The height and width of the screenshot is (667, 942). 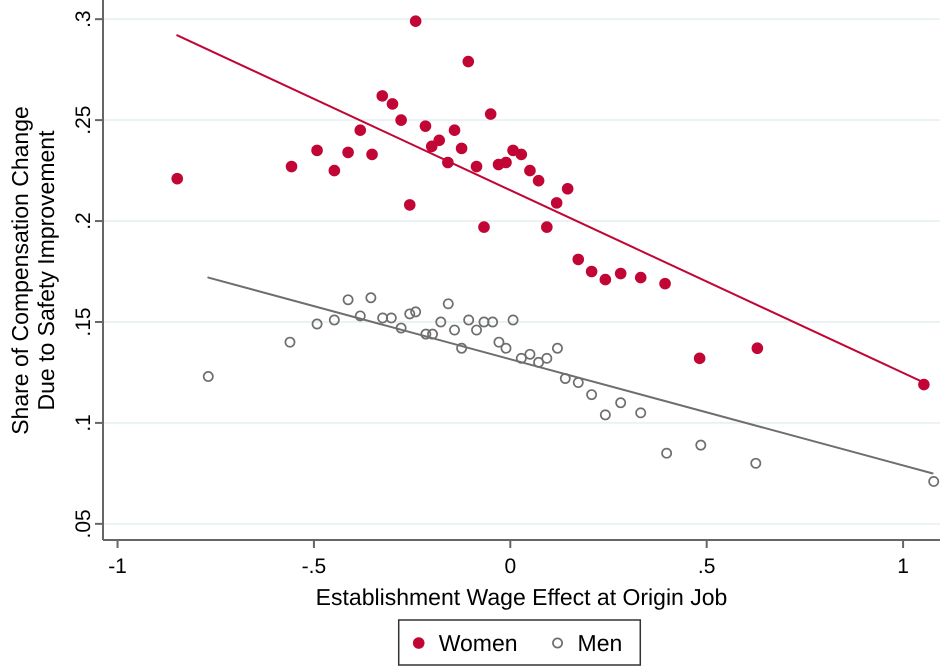 What do you see at coordinates (707, 566) in the screenshot?
I see `x-tick-label: .5` at bounding box center [707, 566].